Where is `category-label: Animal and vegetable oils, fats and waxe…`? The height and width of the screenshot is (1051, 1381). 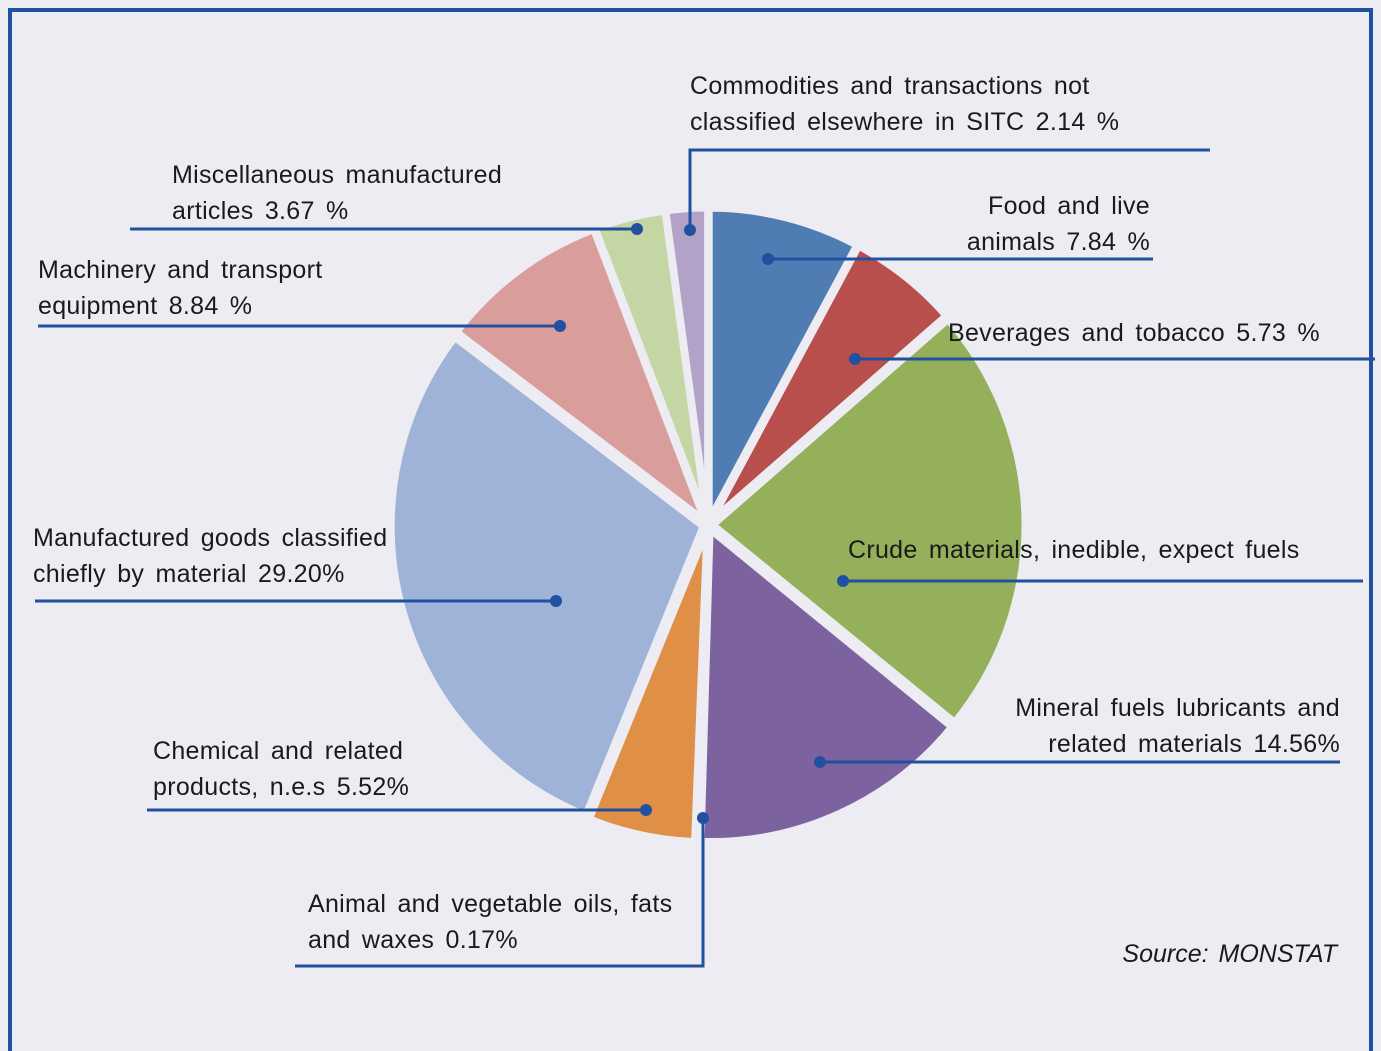 category-label: Animal and vegetable oils, fats and waxe… is located at coordinates (490, 922).